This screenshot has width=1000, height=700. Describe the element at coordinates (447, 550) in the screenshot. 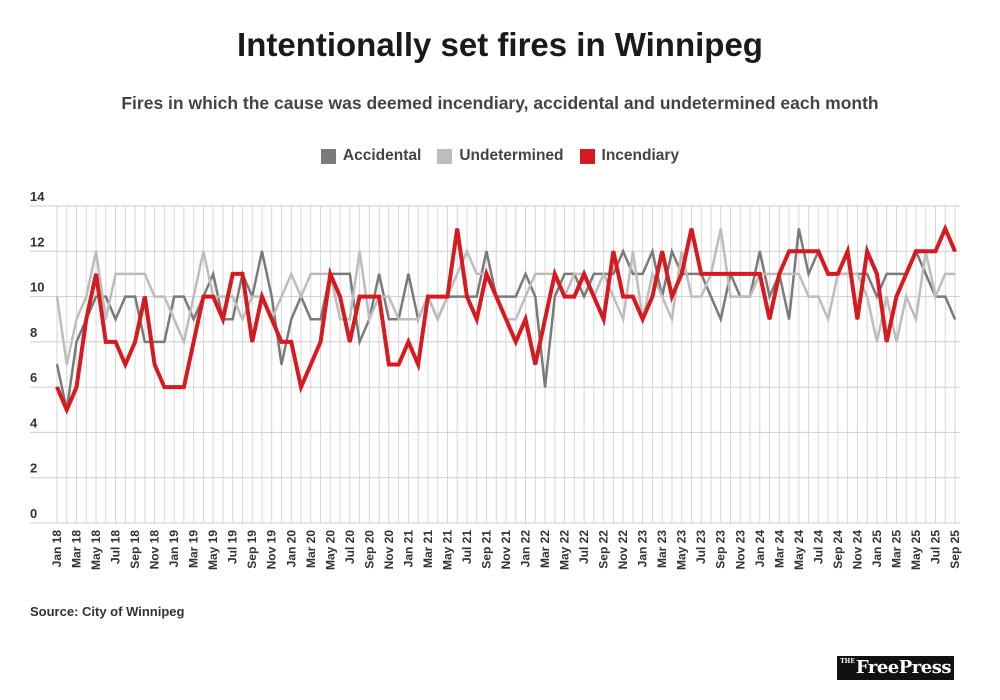

I see `x-tick-label: May 21` at that location.